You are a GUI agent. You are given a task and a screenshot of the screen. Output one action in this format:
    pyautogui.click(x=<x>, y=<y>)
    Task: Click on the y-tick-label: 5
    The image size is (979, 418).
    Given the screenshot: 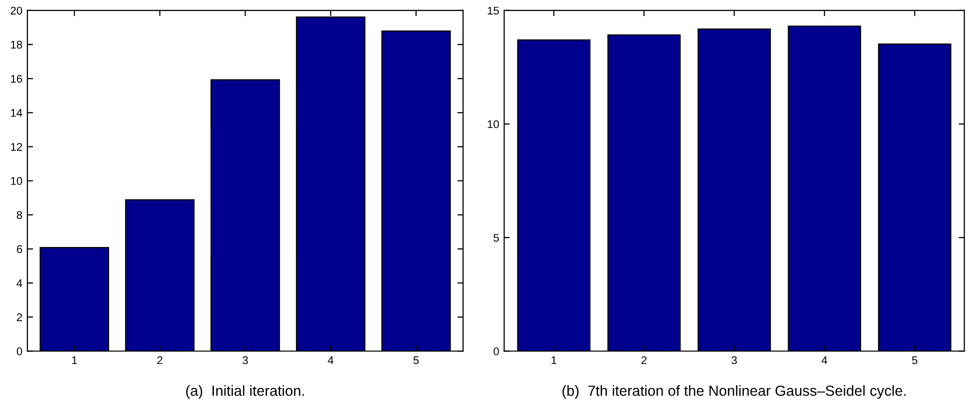 What is the action you would take?
    pyautogui.click(x=496, y=238)
    